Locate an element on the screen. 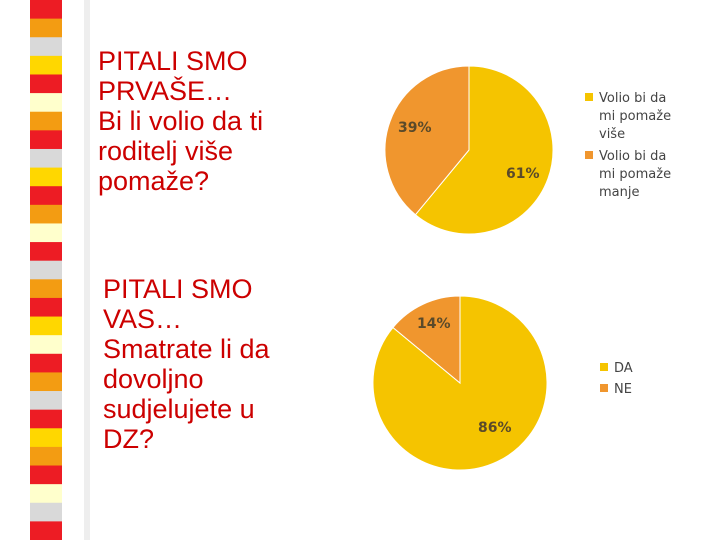 Image resolution: width=720 pixels, height=540 pixels. question-line: sudjelujete u is located at coordinates (179, 409).